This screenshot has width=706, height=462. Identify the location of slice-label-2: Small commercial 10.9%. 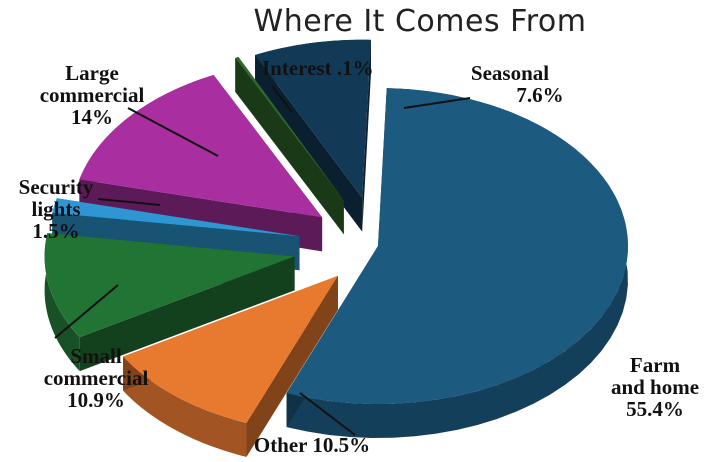
(96, 378).